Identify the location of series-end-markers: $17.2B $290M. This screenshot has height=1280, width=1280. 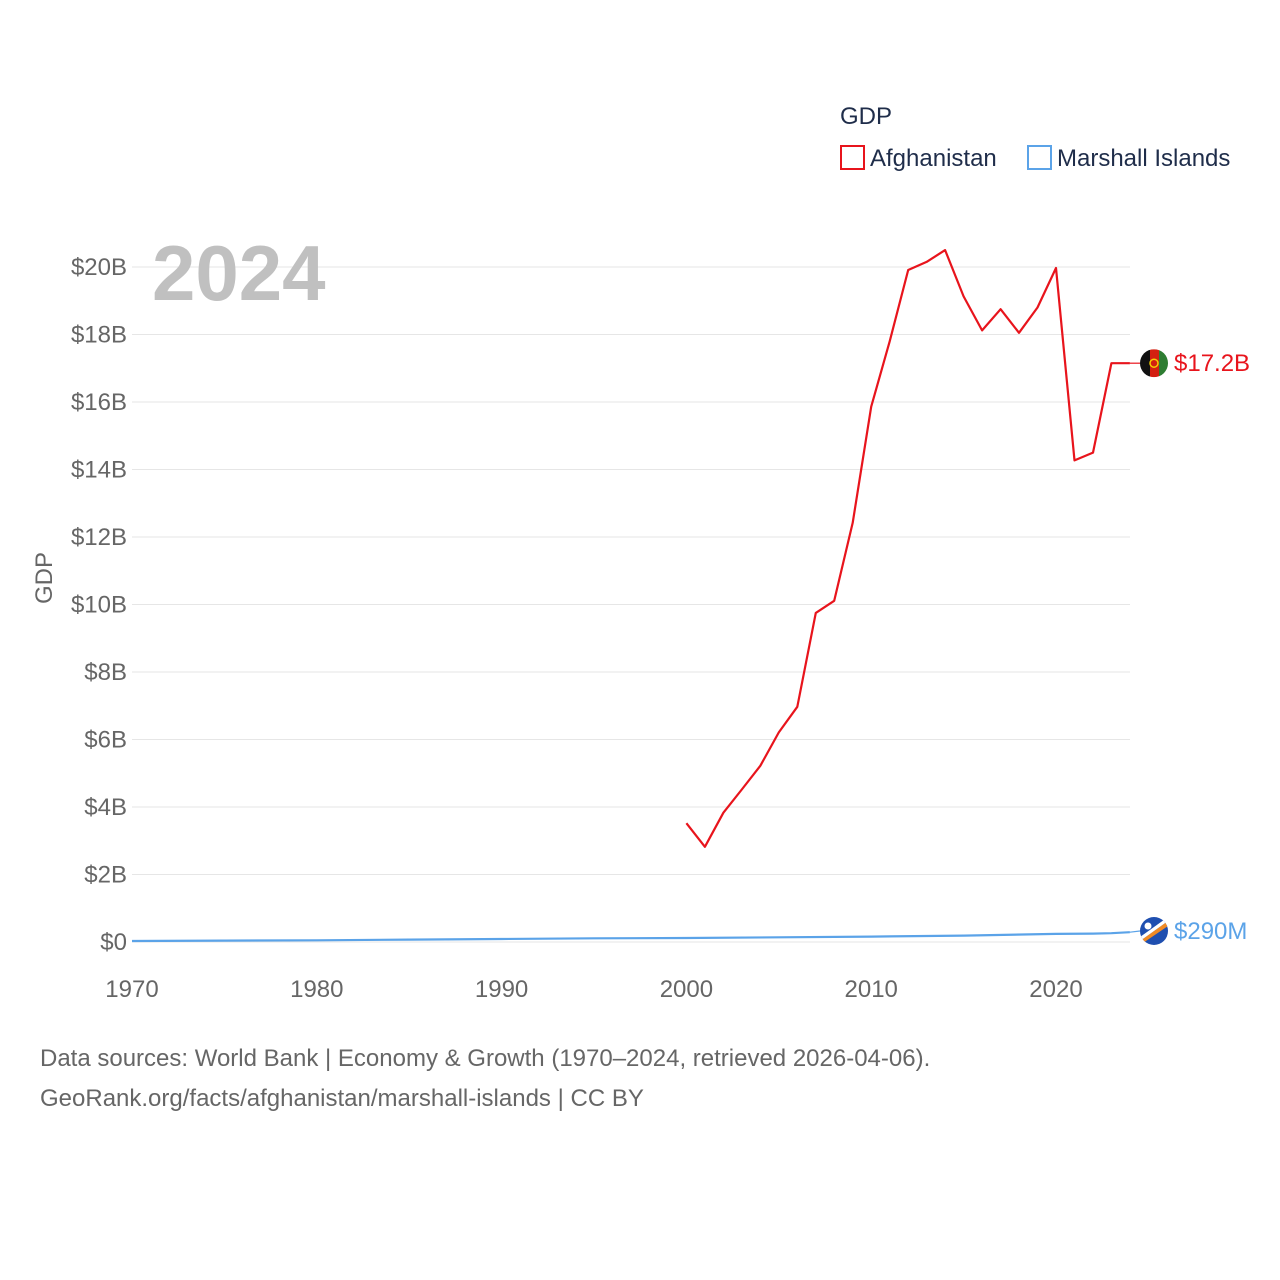
(1189, 647).